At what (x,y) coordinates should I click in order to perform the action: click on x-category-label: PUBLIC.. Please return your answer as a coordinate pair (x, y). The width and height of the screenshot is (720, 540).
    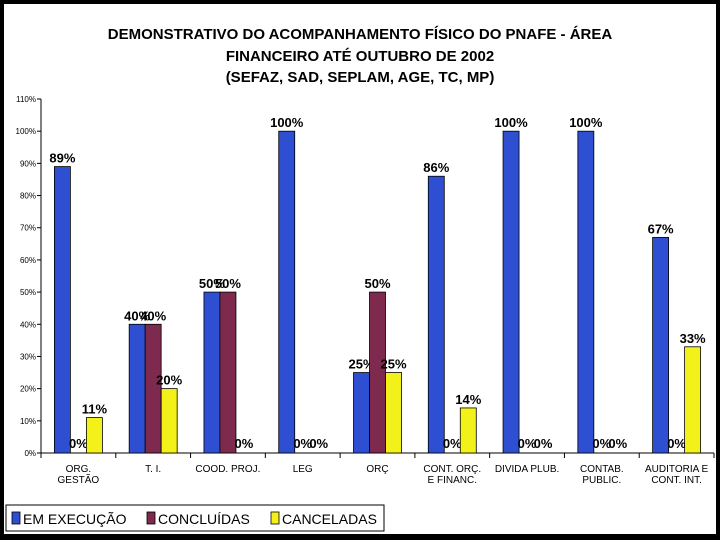
    Looking at the image, I should click on (601, 480).